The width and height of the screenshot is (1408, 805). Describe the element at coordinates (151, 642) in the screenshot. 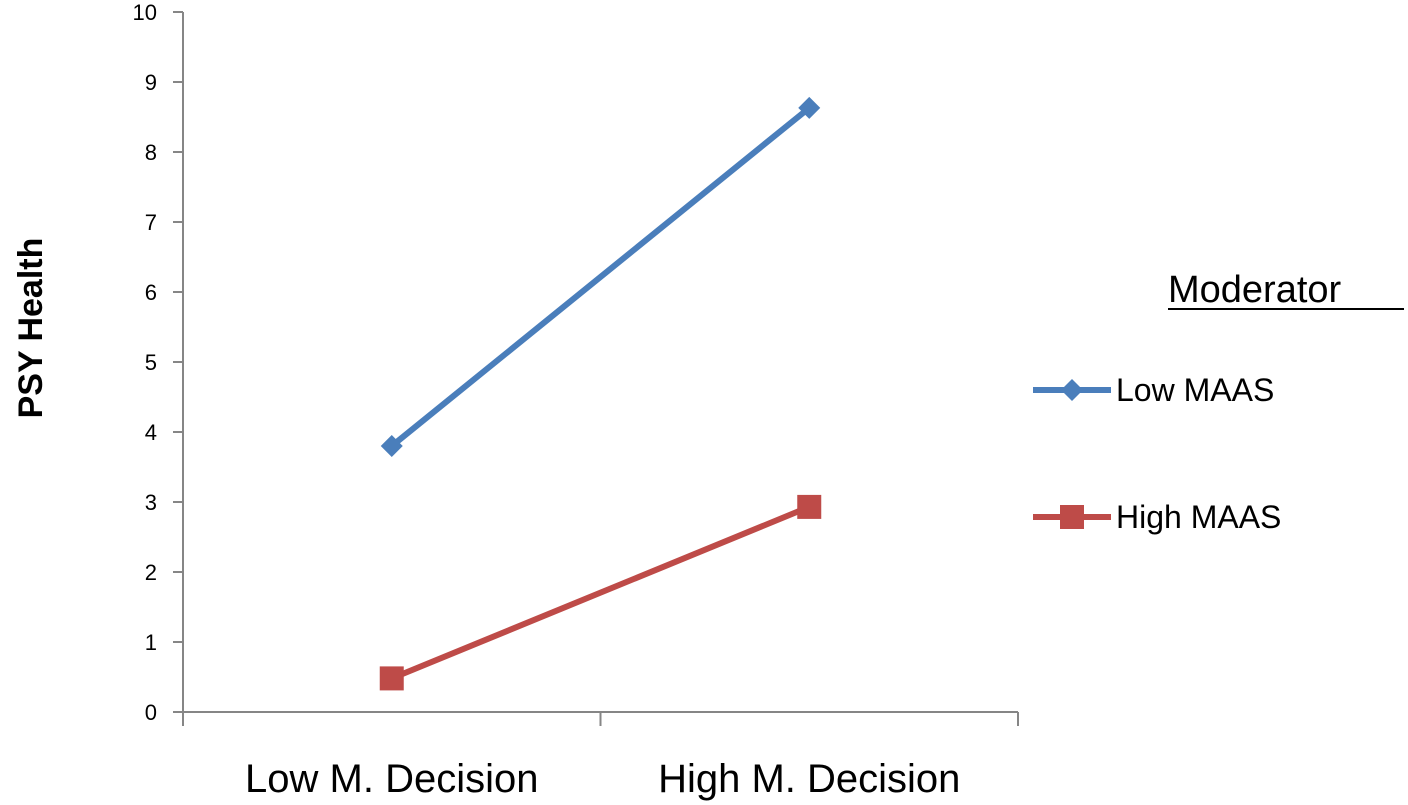

I see `y-tick-label: 1` at that location.